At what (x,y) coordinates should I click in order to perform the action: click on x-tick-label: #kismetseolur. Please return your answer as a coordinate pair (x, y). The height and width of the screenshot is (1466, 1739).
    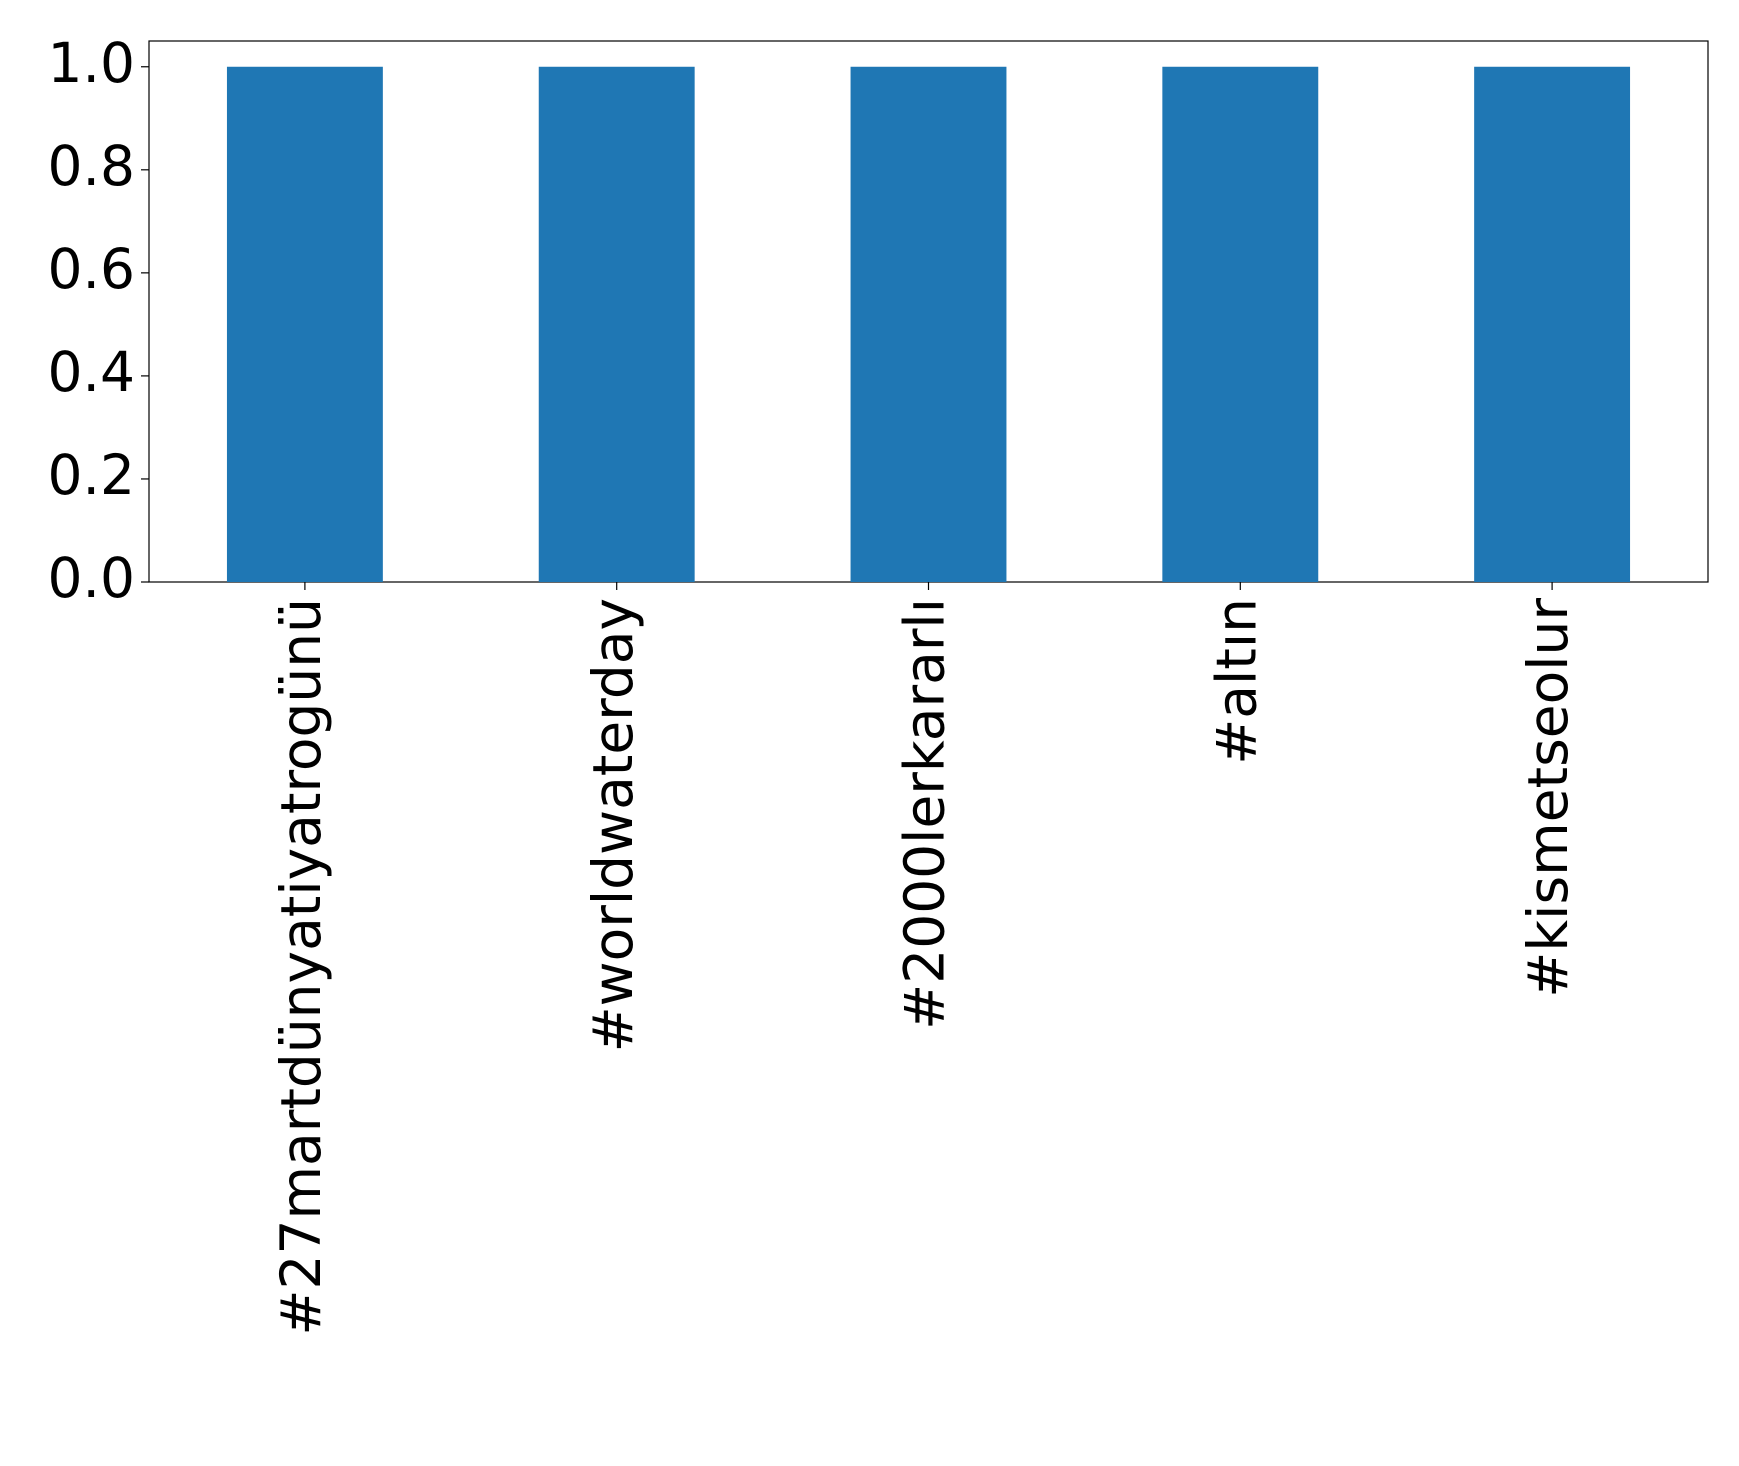
    Looking at the image, I should click on (1548, 798).